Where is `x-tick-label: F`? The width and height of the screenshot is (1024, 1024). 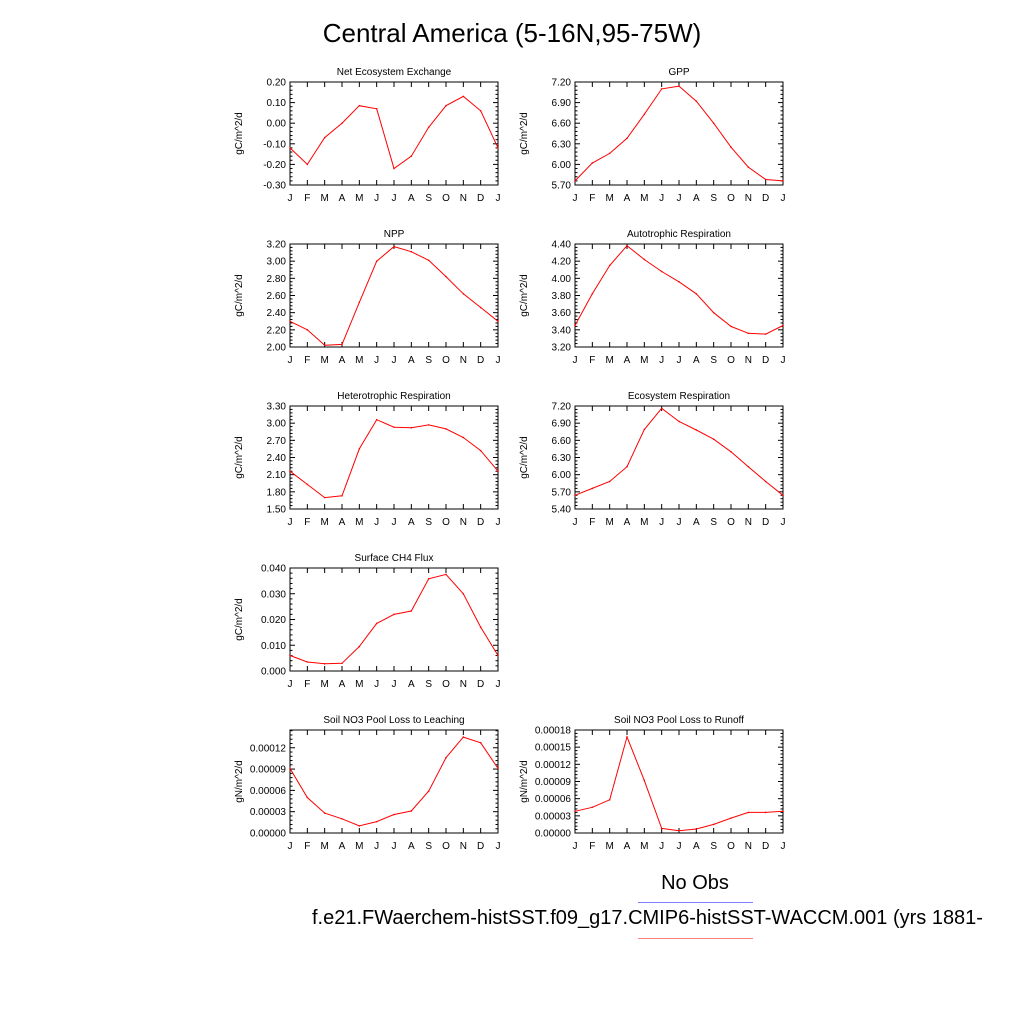
x-tick-label: F is located at coordinates (592, 198).